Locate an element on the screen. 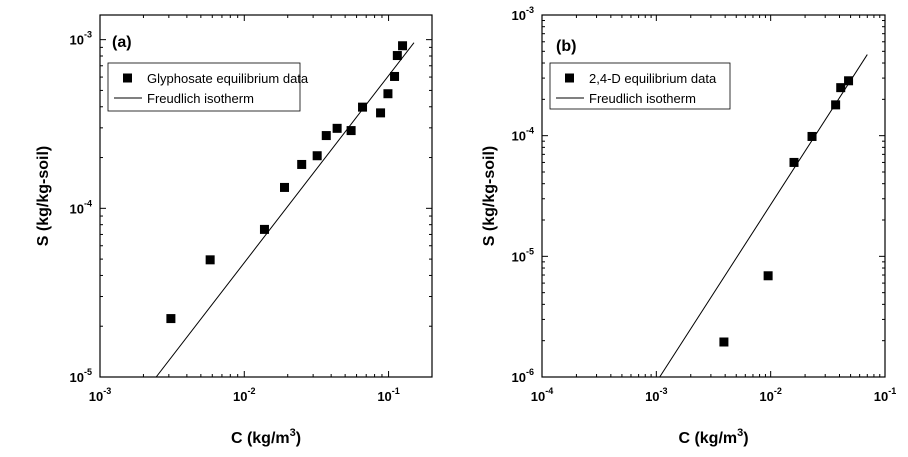 This screenshot has height=457, width=908. legend-label: Glyphosate equilibrium data is located at coordinates (228, 78).